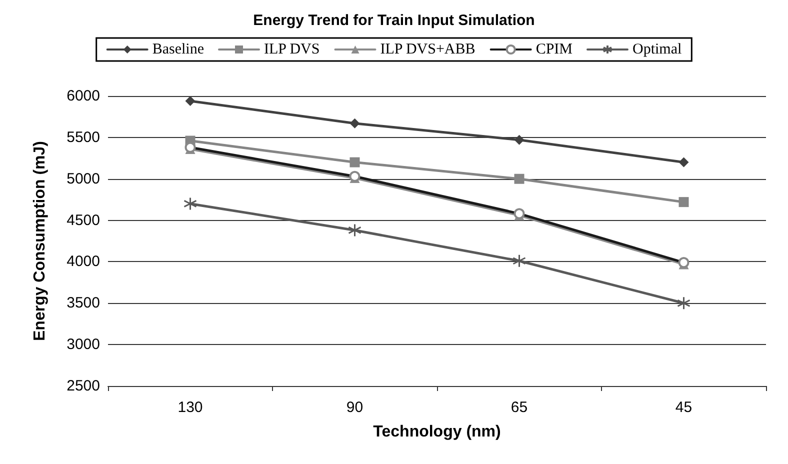  I want to click on legend-label: Optimal, so click(657, 50).